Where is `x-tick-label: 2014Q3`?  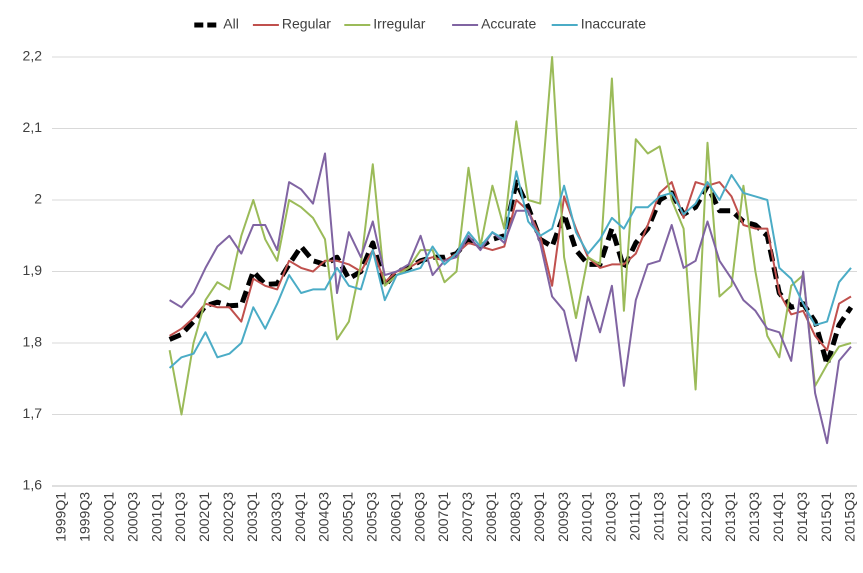
x-tick-label: 2014Q3 is located at coordinates (802, 517).